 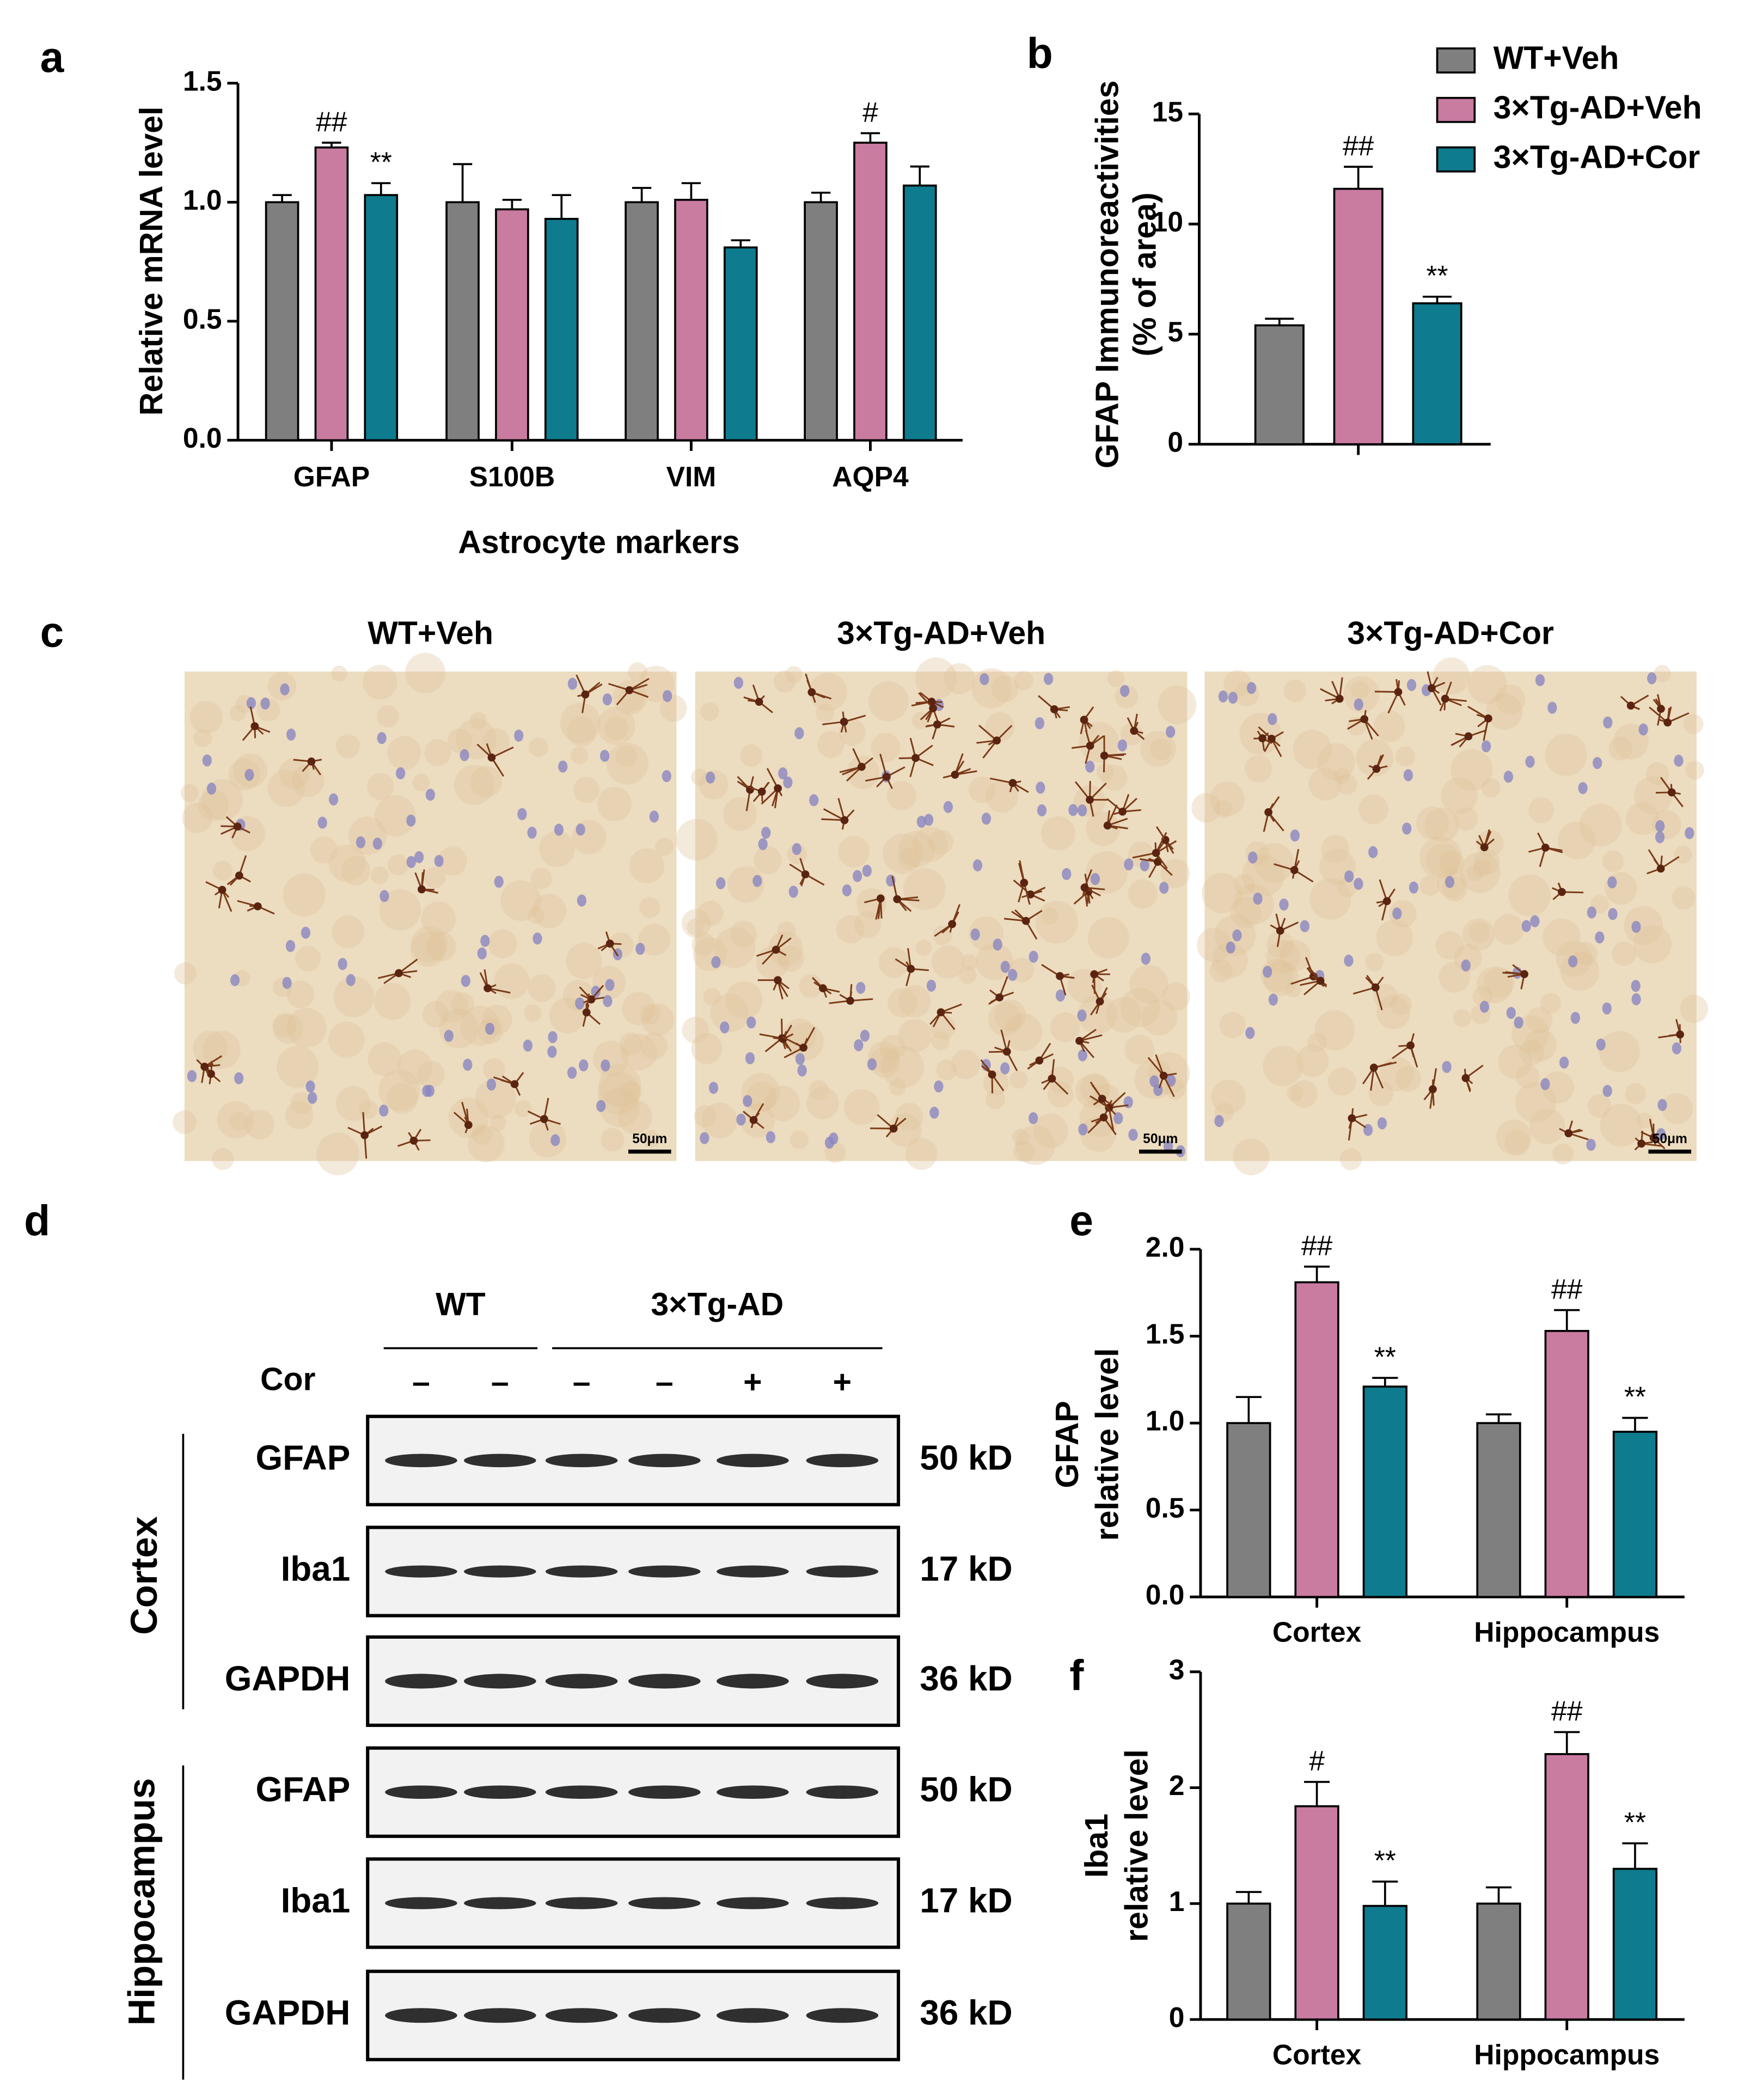 I want to click on legend-label: 3×Tg-AD+Veh, so click(x=1598, y=107).